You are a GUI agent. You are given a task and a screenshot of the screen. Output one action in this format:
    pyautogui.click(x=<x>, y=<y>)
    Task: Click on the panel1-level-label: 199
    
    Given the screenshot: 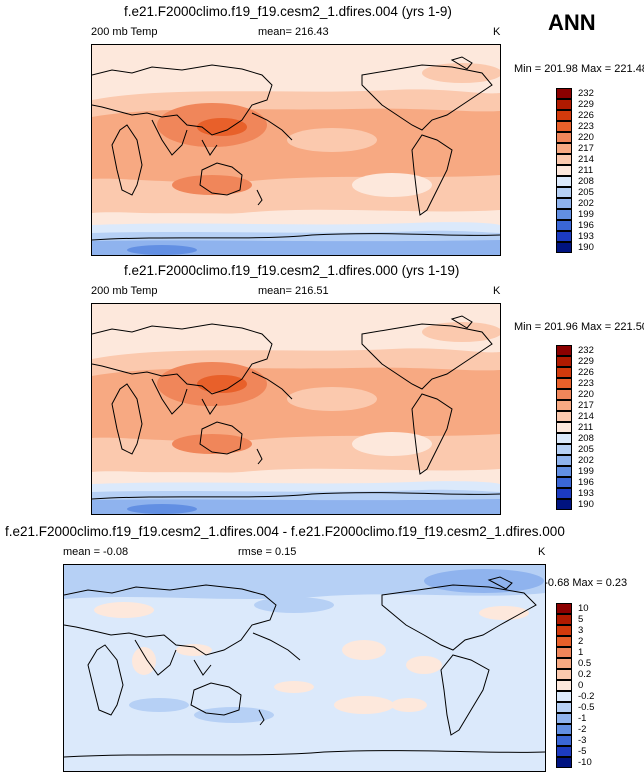 What is the action you would take?
    pyautogui.click(x=586, y=214)
    